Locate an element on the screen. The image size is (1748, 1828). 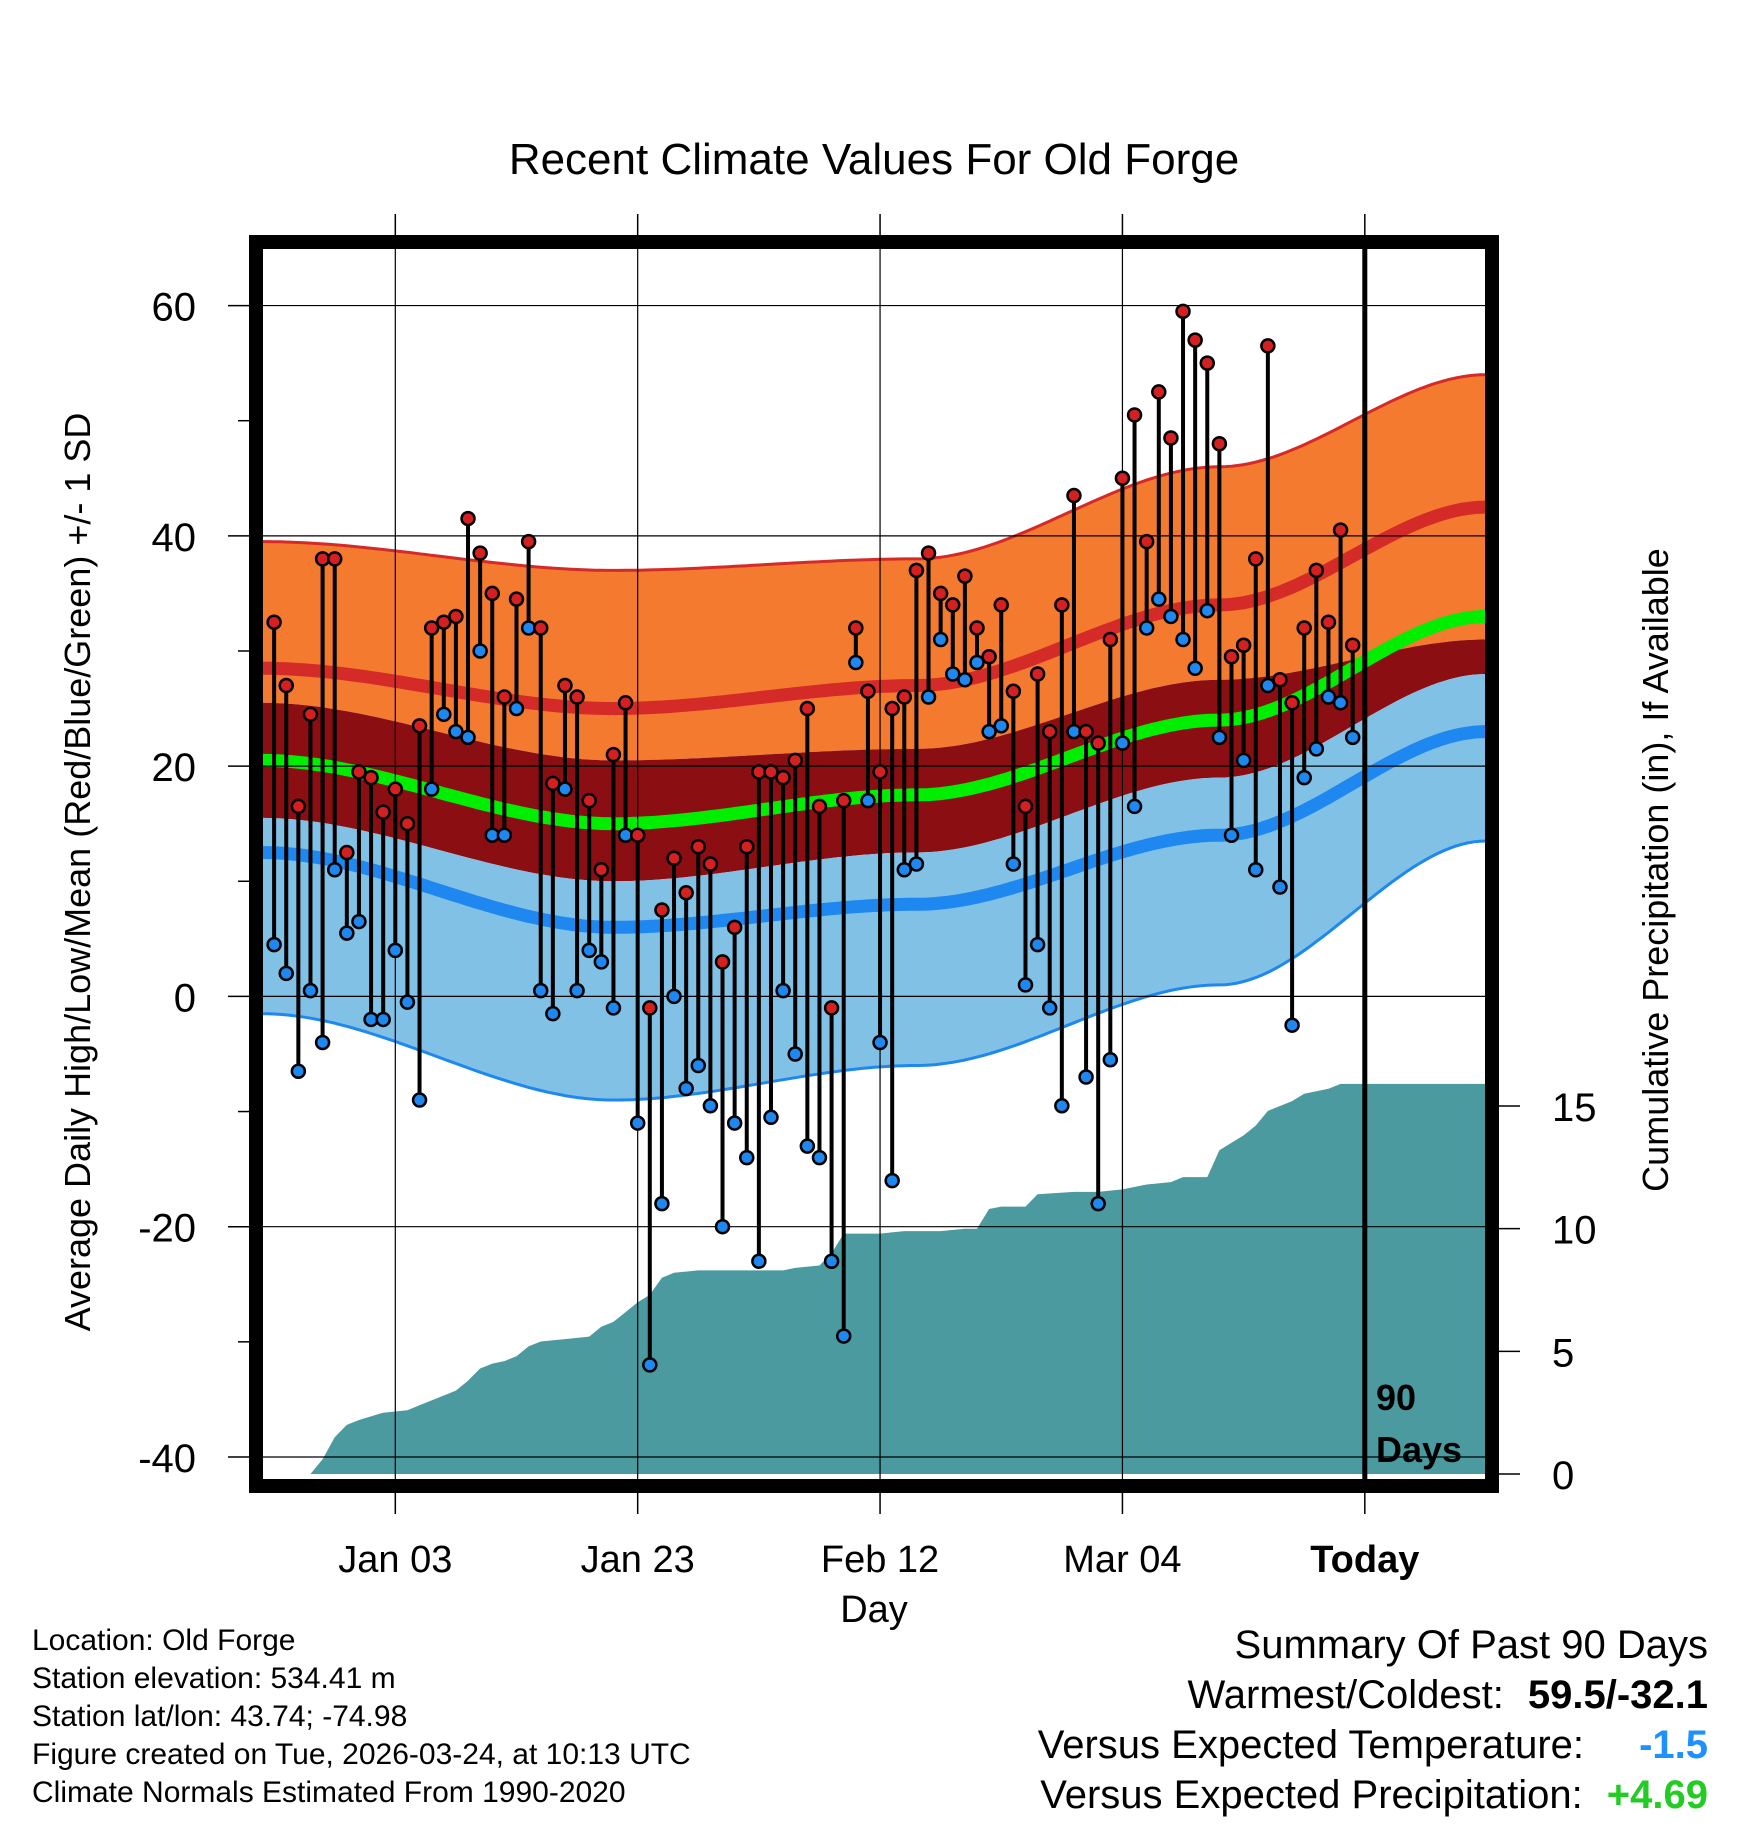
warmest-value: 59.5/-32.1 is located at coordinates (1617, 1695).